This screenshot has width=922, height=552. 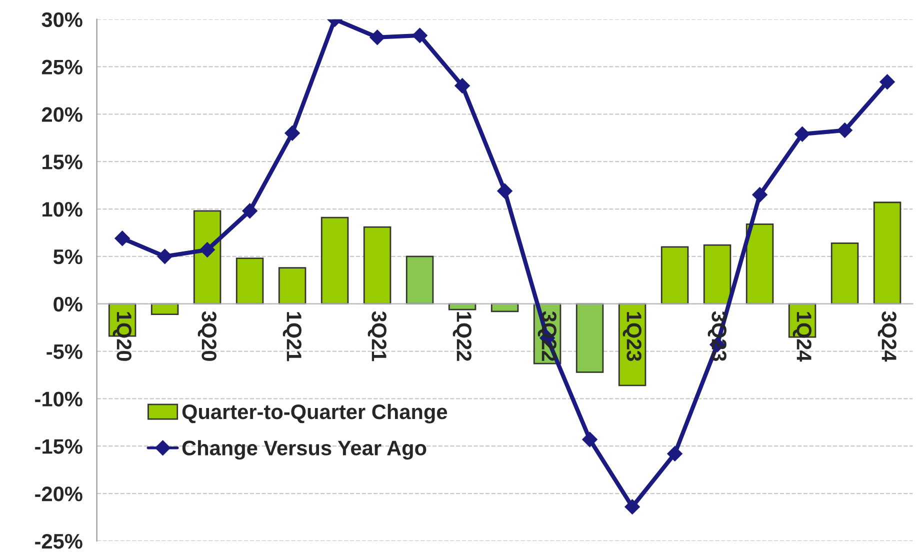 What do you see at coordinates (122, 336) in the screenshot?
I see `x-tick-label: 1Q20` at bounding box center [122, 336].